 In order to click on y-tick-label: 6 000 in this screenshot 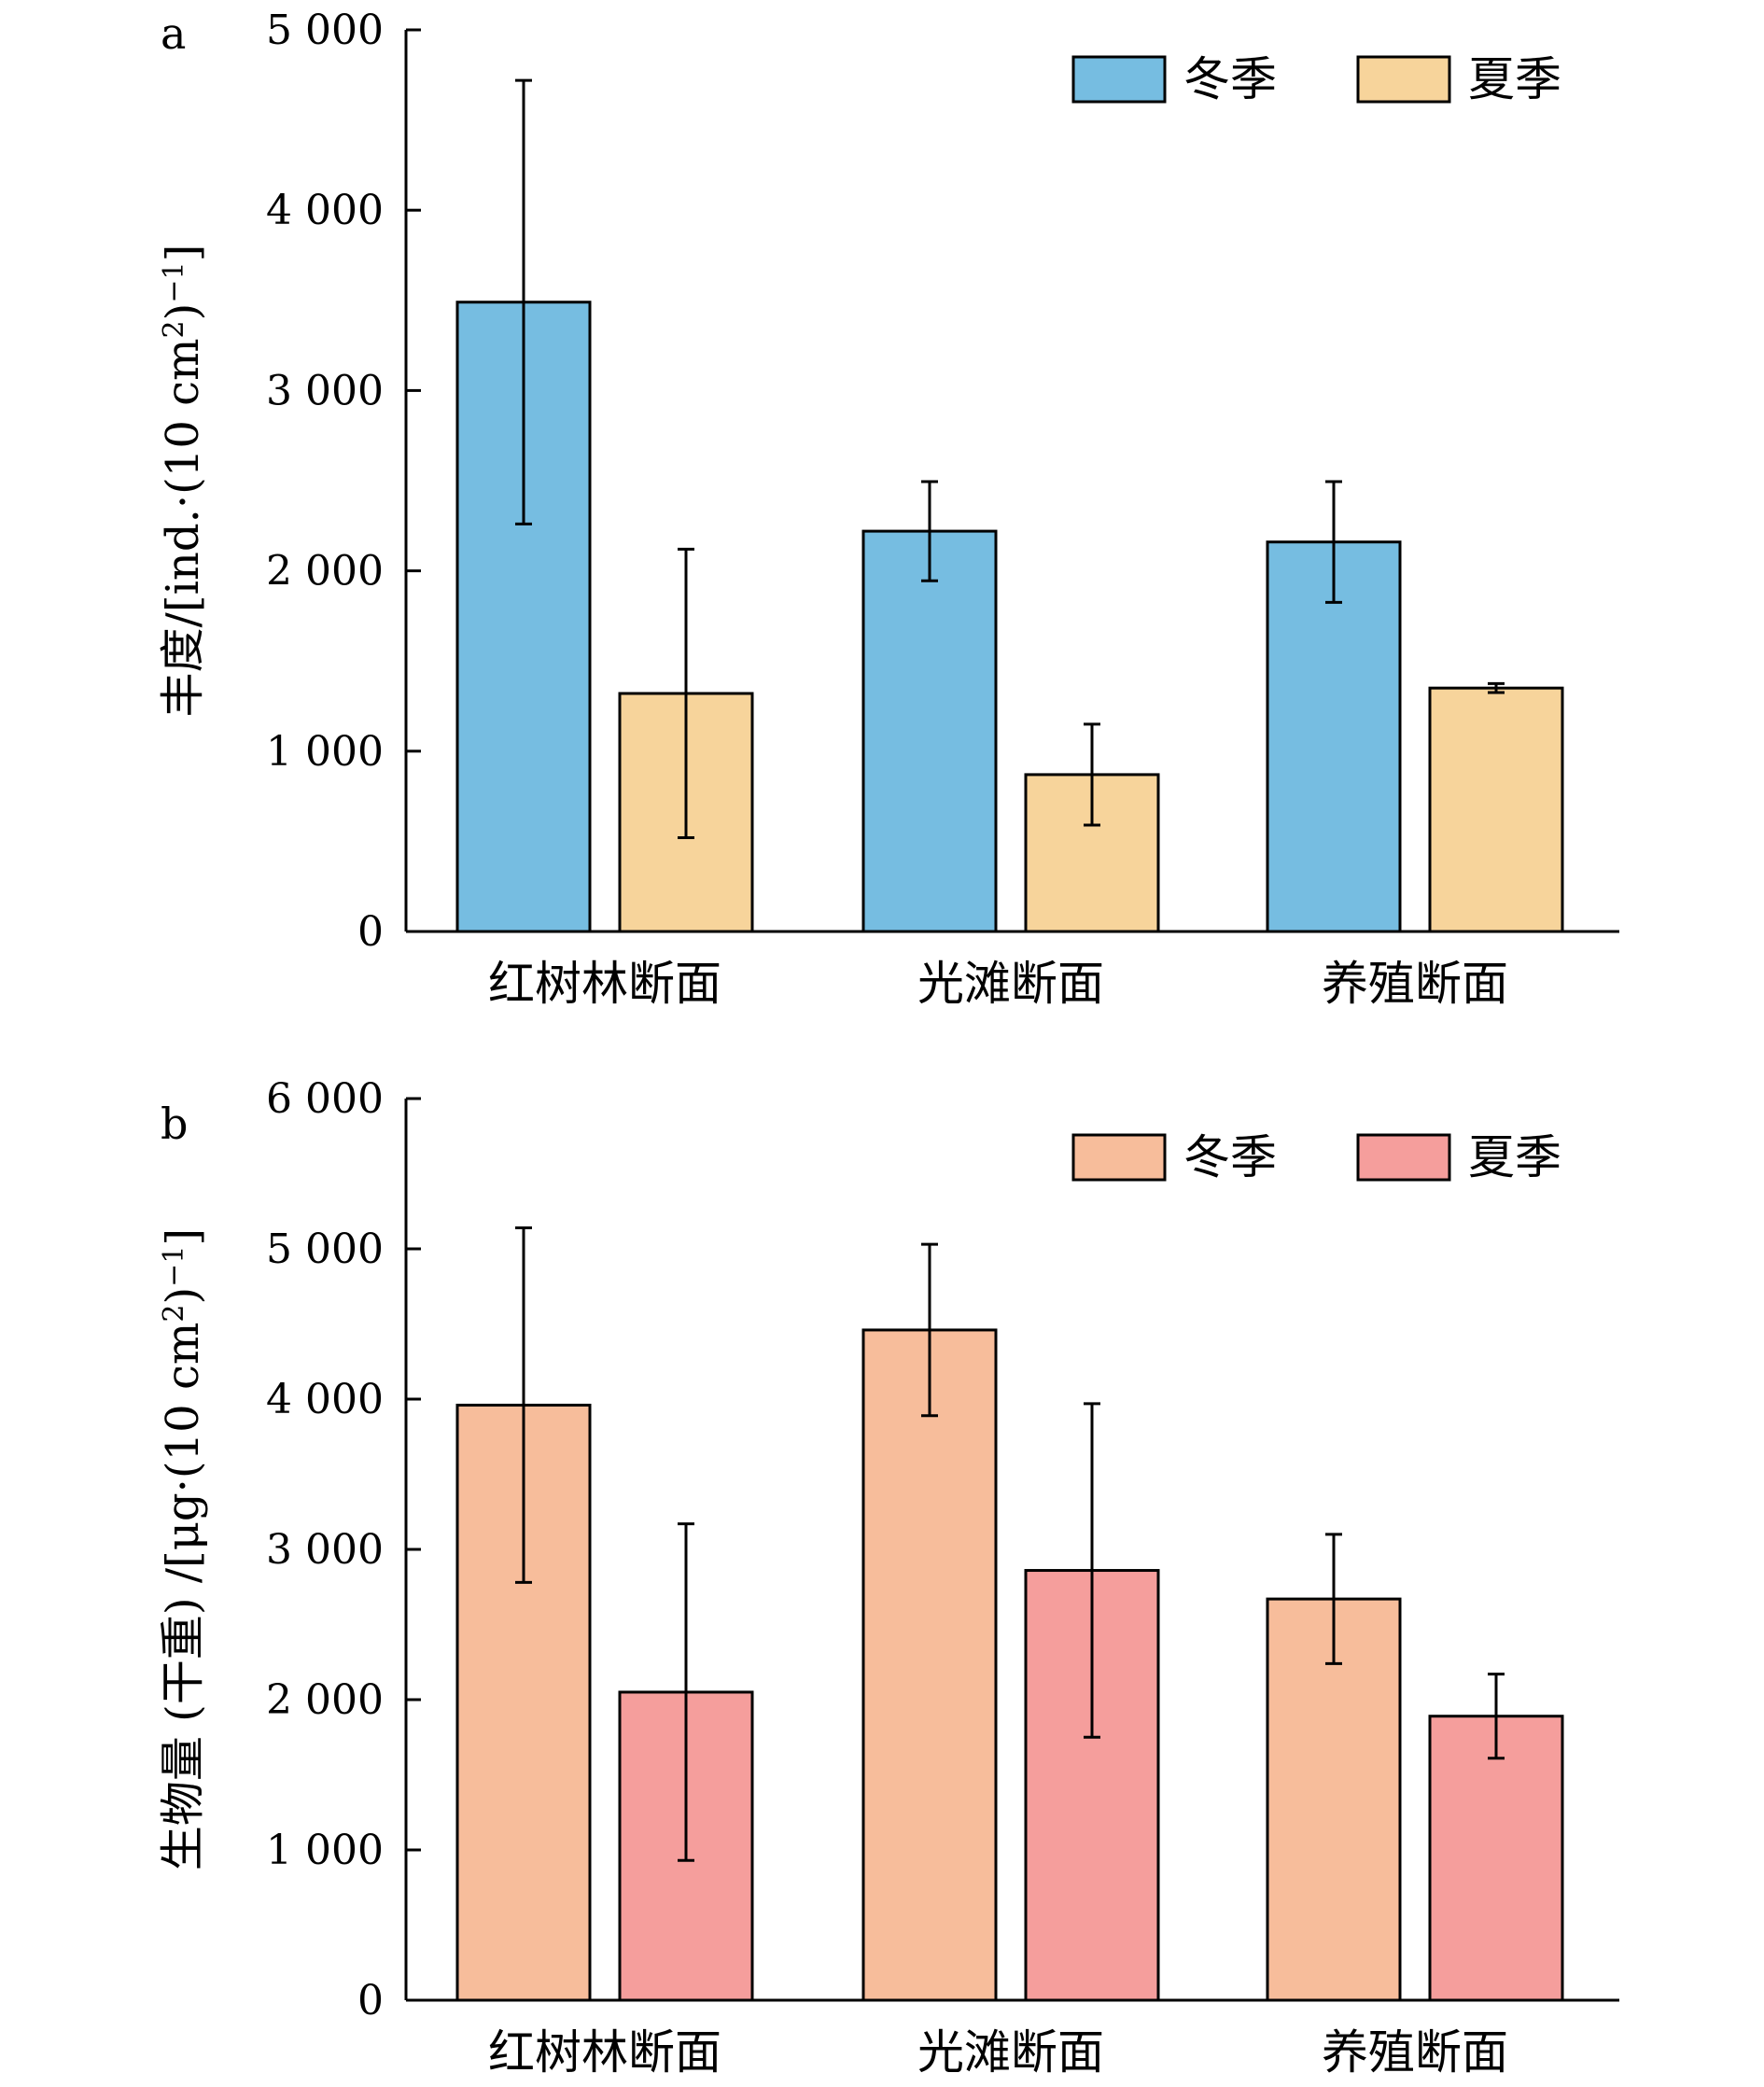, I will do `click(325, 1099)`.